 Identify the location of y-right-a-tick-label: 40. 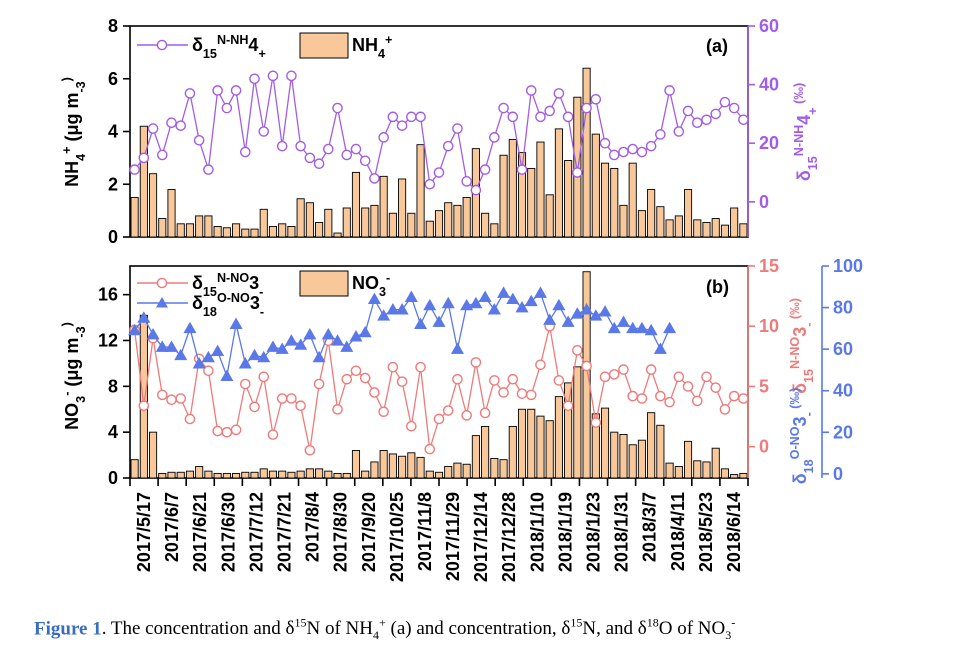
(769, 85).